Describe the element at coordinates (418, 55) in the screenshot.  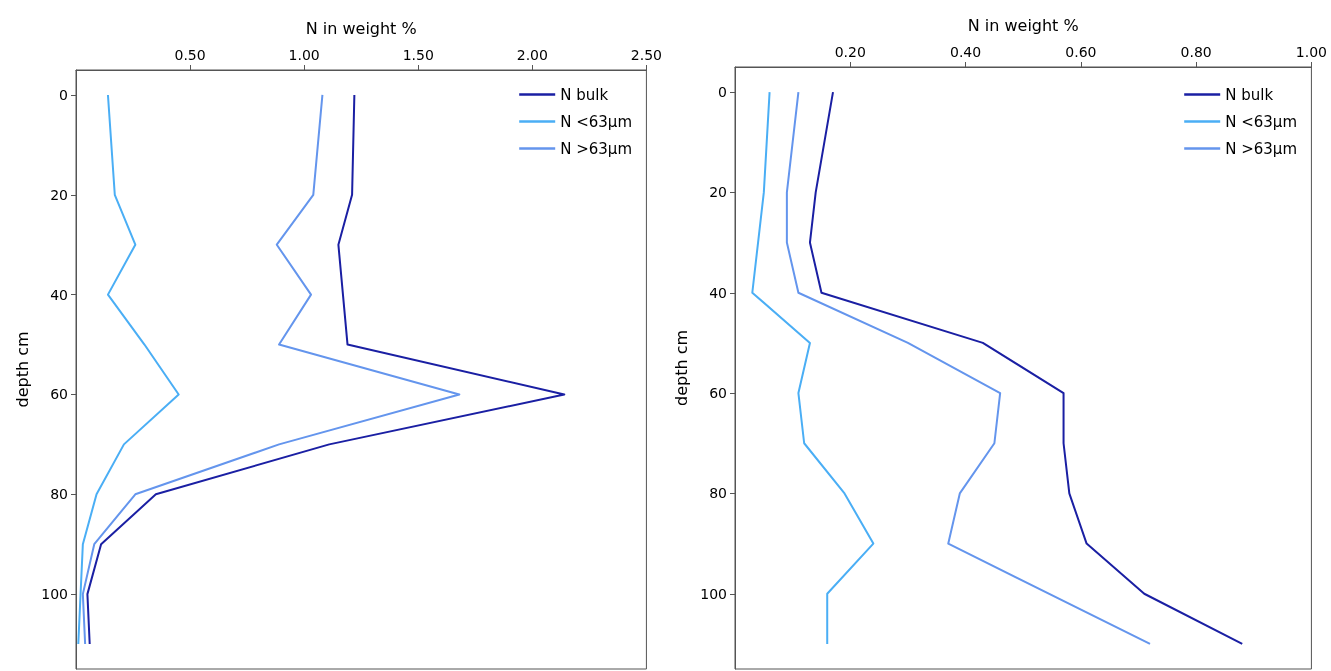
I see `x-tick-label: 1.50` at that location.